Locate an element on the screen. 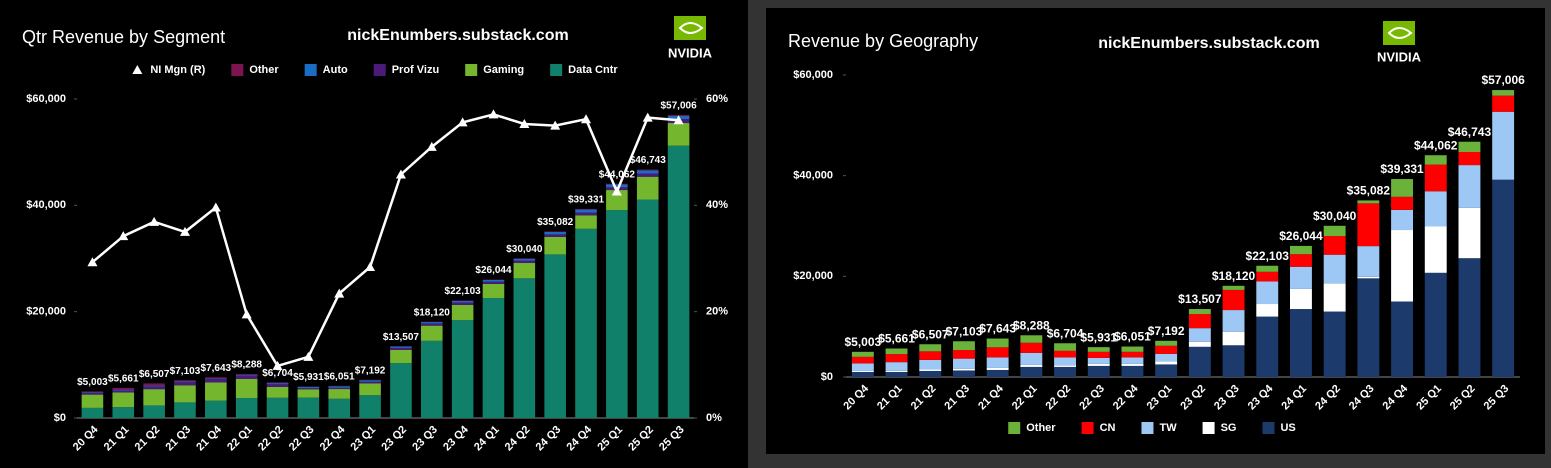 The height and width of the screenshot is (468, 1551). y-tick-label: $40,000 is located at coordinates (46, 205).